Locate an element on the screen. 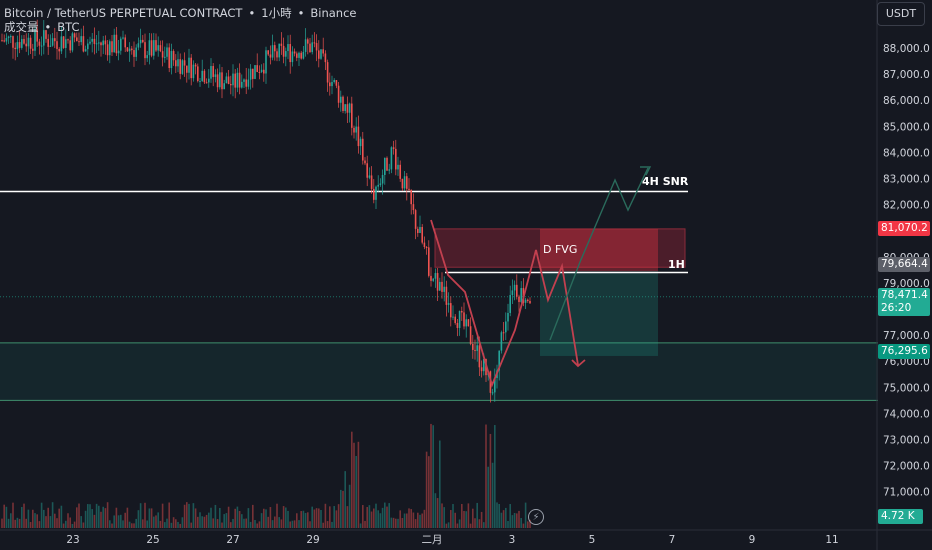 The image size is (932, 550). annotation-4h-snr: 4H SNR is located at coordinates (665, 181).